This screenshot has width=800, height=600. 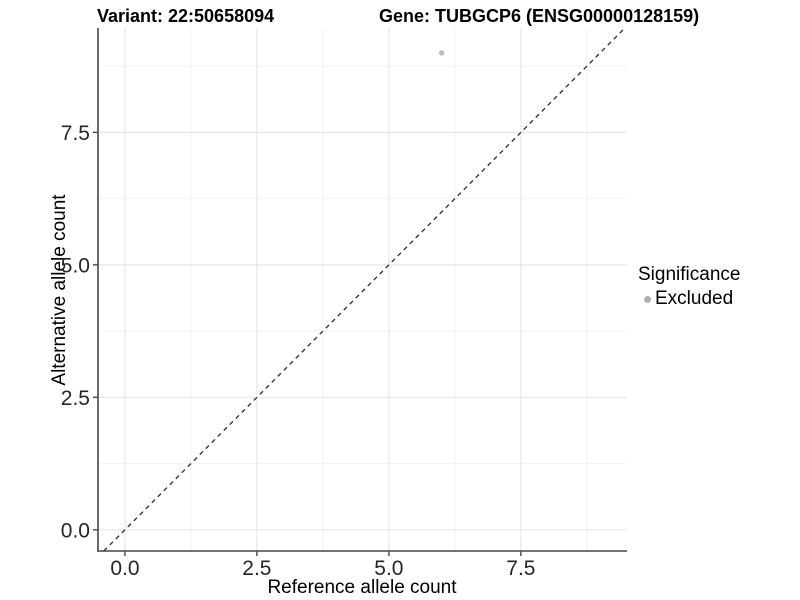 I want to click on x-tick-label: 0.0, so click(x=124, y=568).